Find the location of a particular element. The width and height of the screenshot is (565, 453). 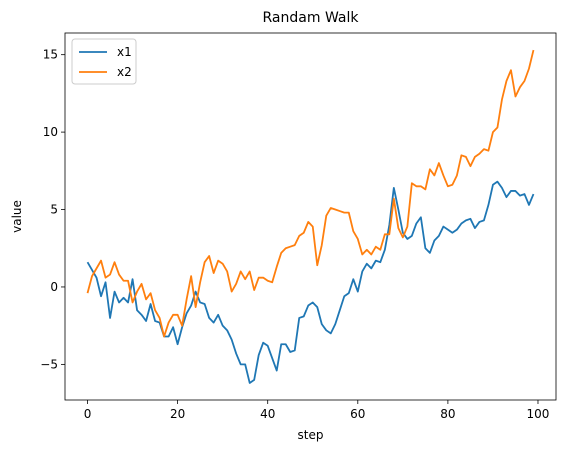

y-tick-label: 10 is located at coordinates (50, 132).